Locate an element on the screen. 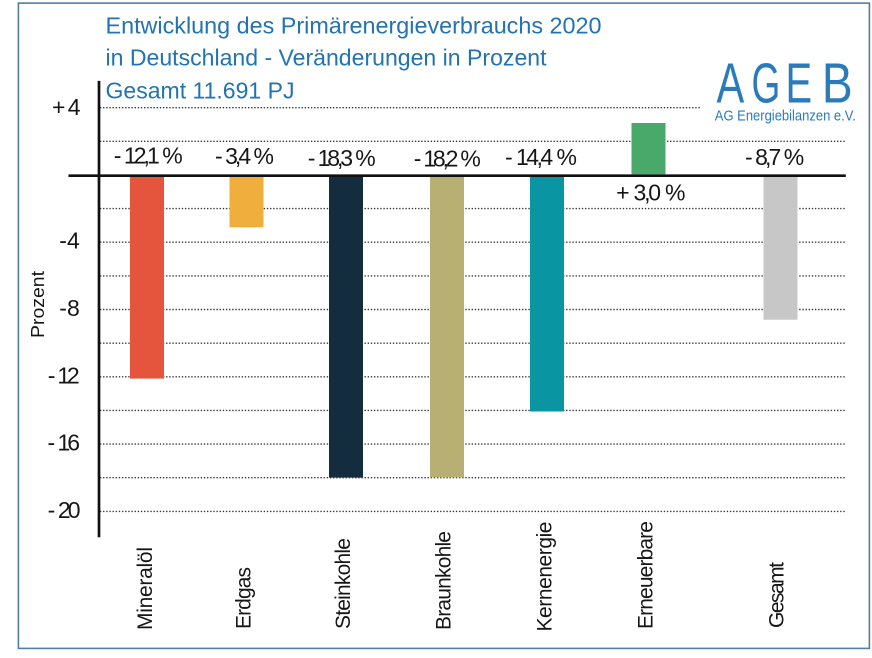 The height and width of the screenshot is (658, 872). svg-text: - 4 is located at coordinates (69, 241).